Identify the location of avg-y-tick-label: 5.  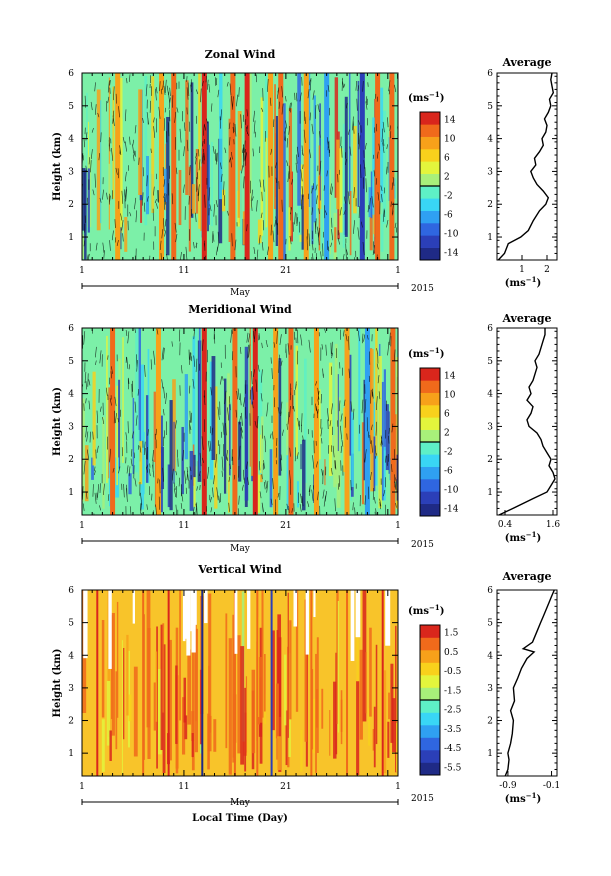
(490, 107).